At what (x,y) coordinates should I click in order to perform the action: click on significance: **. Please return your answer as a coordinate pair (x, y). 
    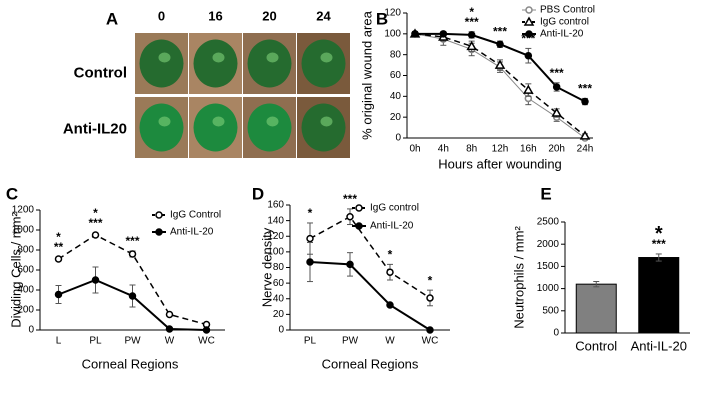
    Looking at the image, I should click on (59, 247).